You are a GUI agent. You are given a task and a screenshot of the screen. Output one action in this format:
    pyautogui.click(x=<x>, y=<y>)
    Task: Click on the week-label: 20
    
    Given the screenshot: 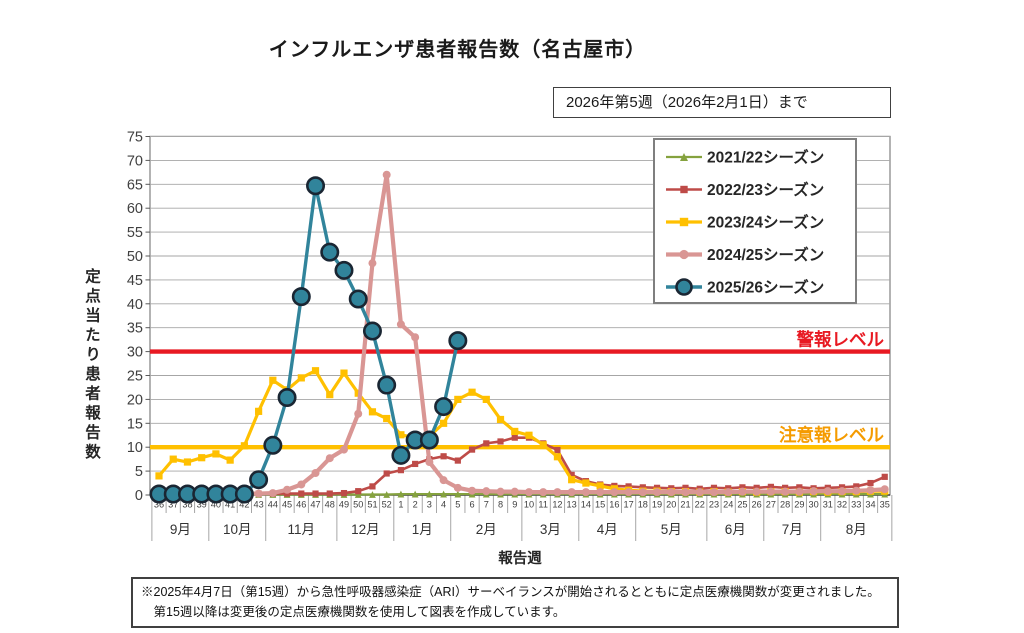 What is the action you would take?
    pyautogui.click(x=671, y=505)
    